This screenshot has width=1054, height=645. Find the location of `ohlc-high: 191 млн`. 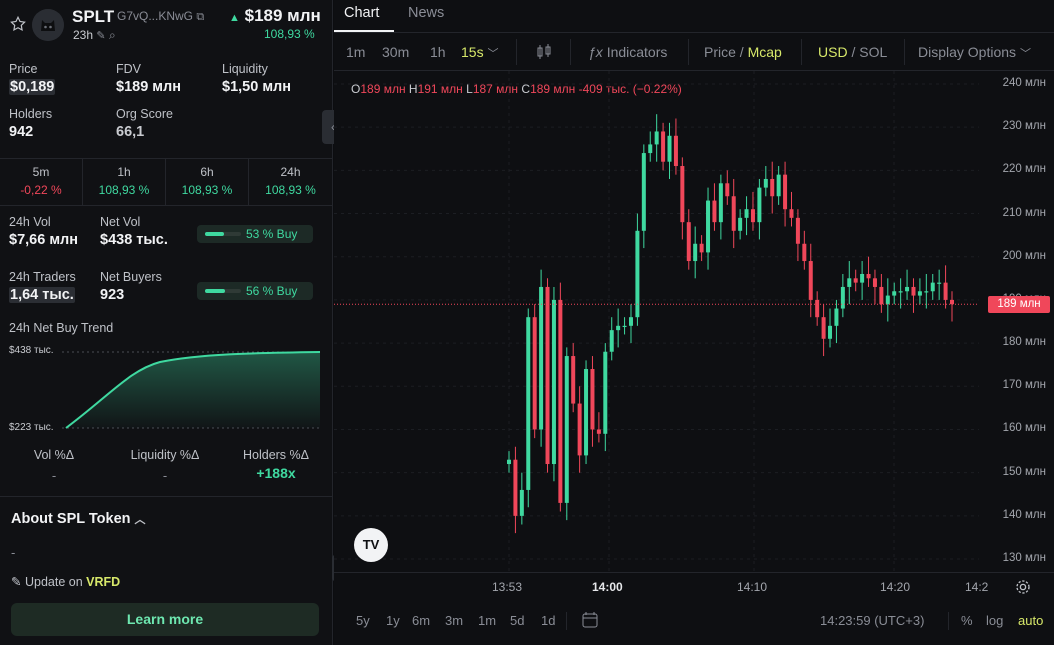

ohlc-high: 191 млн is located at coordinates (440, 89).